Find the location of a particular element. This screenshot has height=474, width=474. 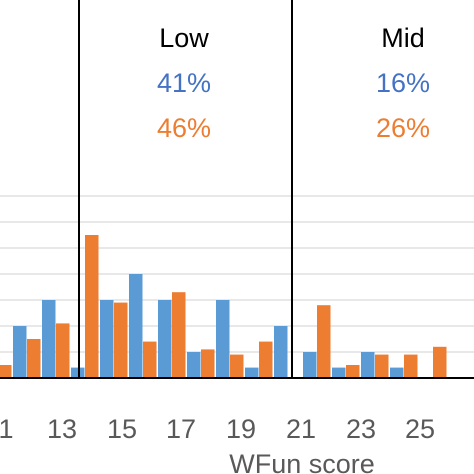

panel-label: Low is located at coordinates (184, 38).